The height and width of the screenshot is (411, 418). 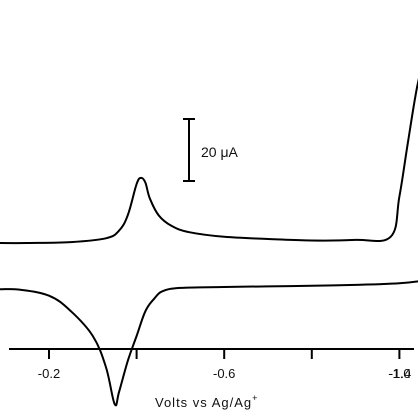 I want to click on scale-bar-label: 20 μA, so click(x=220, y=152).